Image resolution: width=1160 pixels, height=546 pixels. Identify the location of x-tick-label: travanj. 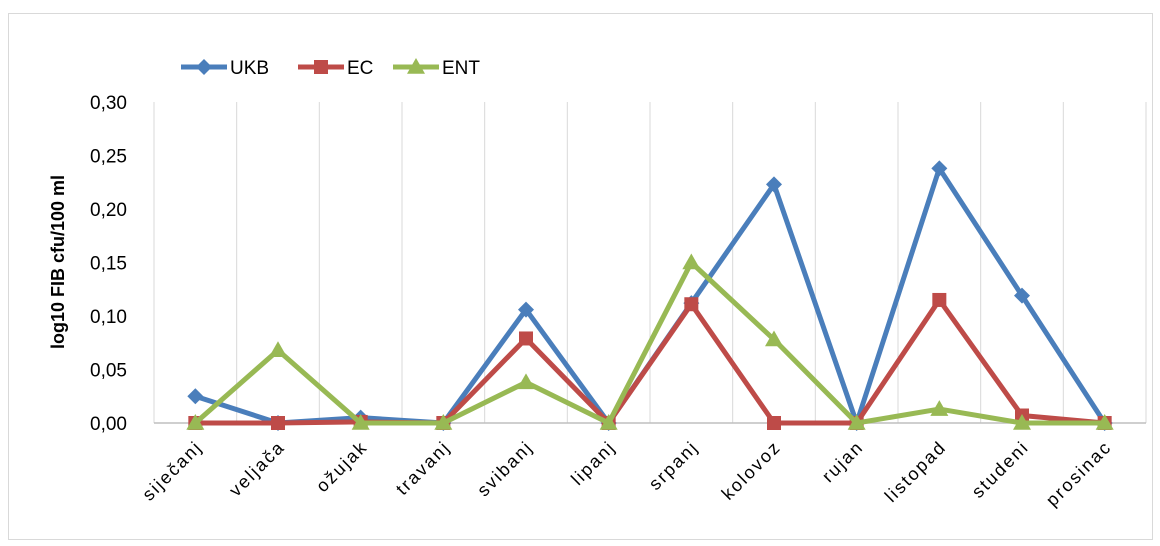
(423, 468).